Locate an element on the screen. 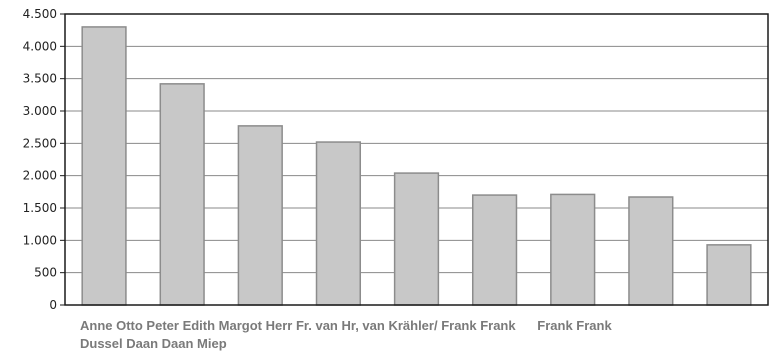 Image resolution: width=773 pixels, height=357 pixels. x-category-labels-line-2: Dussel Daan Daan Miep is located at coordinates (153, 343).